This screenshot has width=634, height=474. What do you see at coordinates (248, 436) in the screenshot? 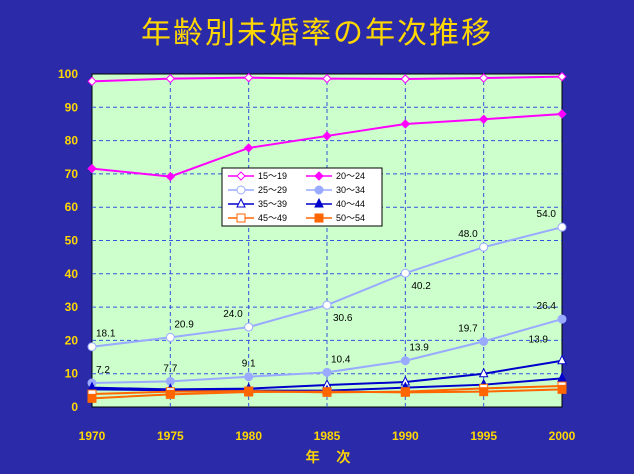
I see `x-tick-label: 1980` at bounding box center [248, 436].